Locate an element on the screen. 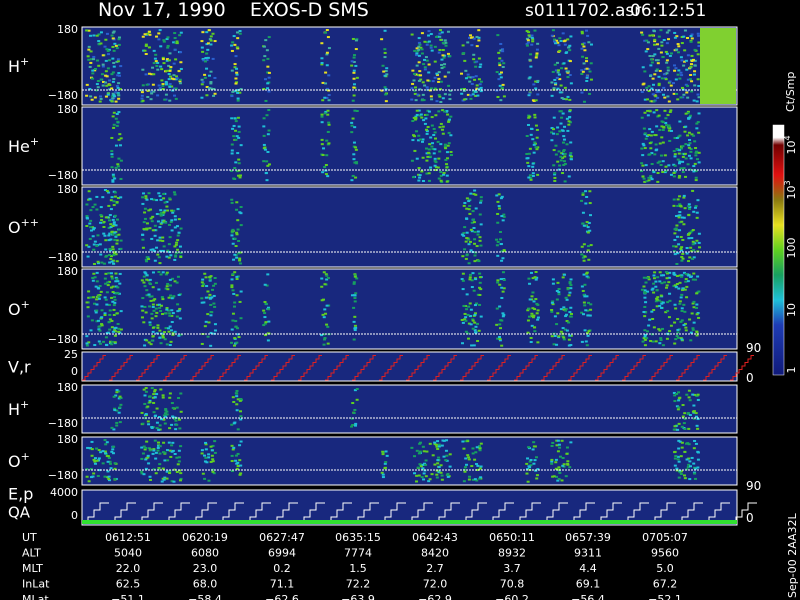  label-text: O is located at coordinates (14, 227).